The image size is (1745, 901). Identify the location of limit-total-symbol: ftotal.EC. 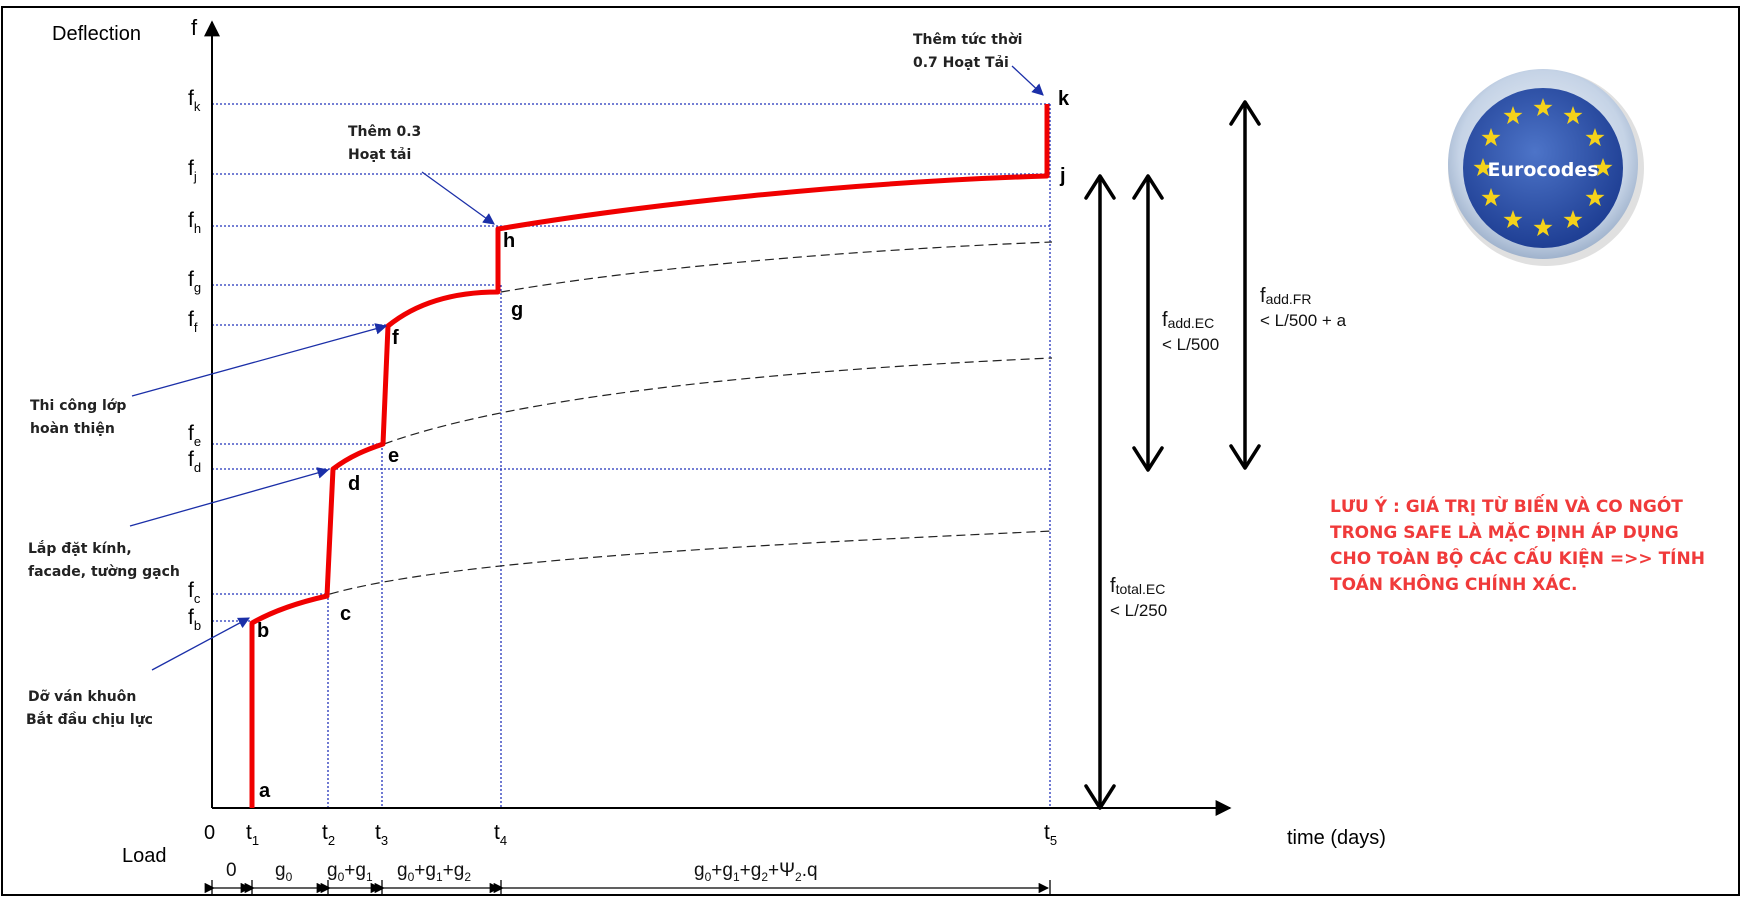
(1137, 586).